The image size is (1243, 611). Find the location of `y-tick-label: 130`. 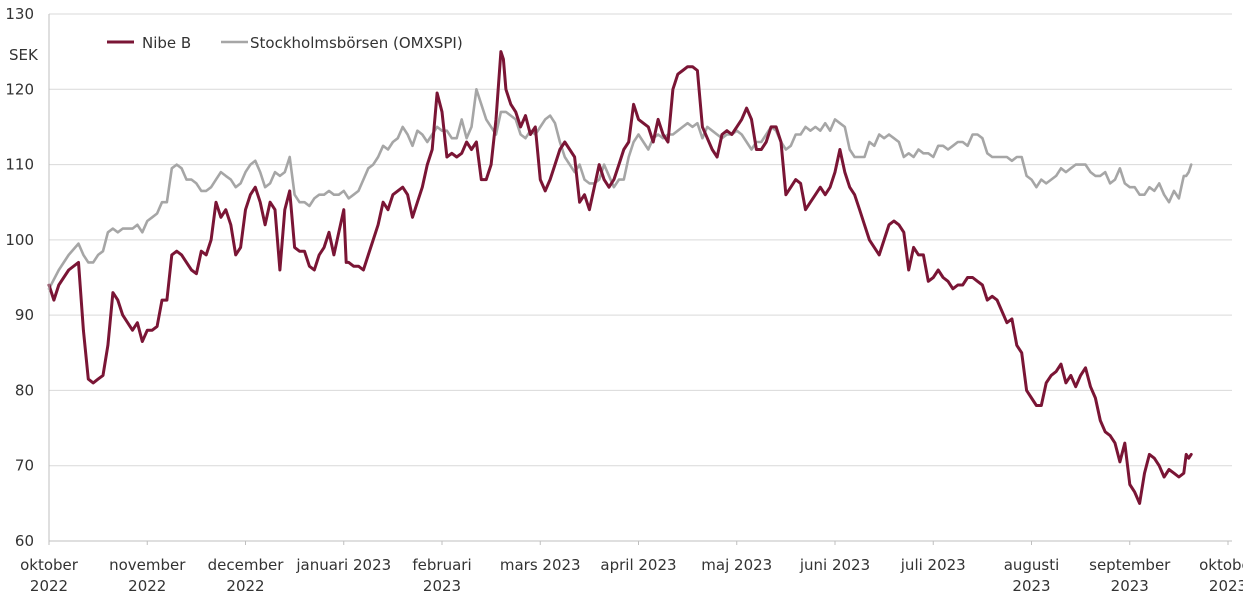

y-tick-label: 130 is located at coordinates (19, 14).